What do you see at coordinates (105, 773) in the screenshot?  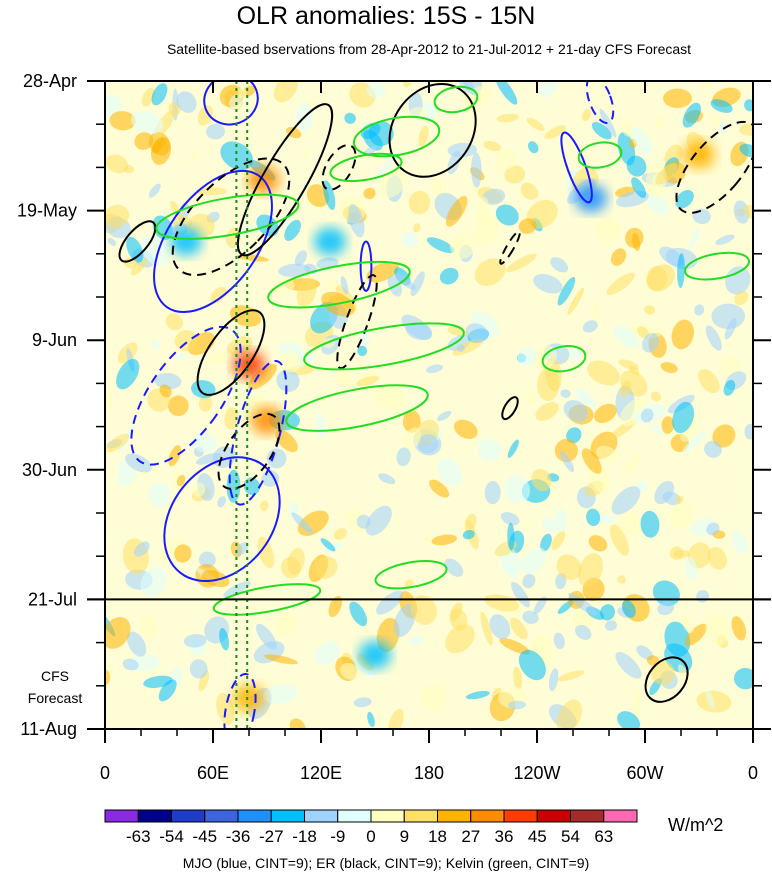 I see `x-tick-label: 0` at bounding box center [105, 773].